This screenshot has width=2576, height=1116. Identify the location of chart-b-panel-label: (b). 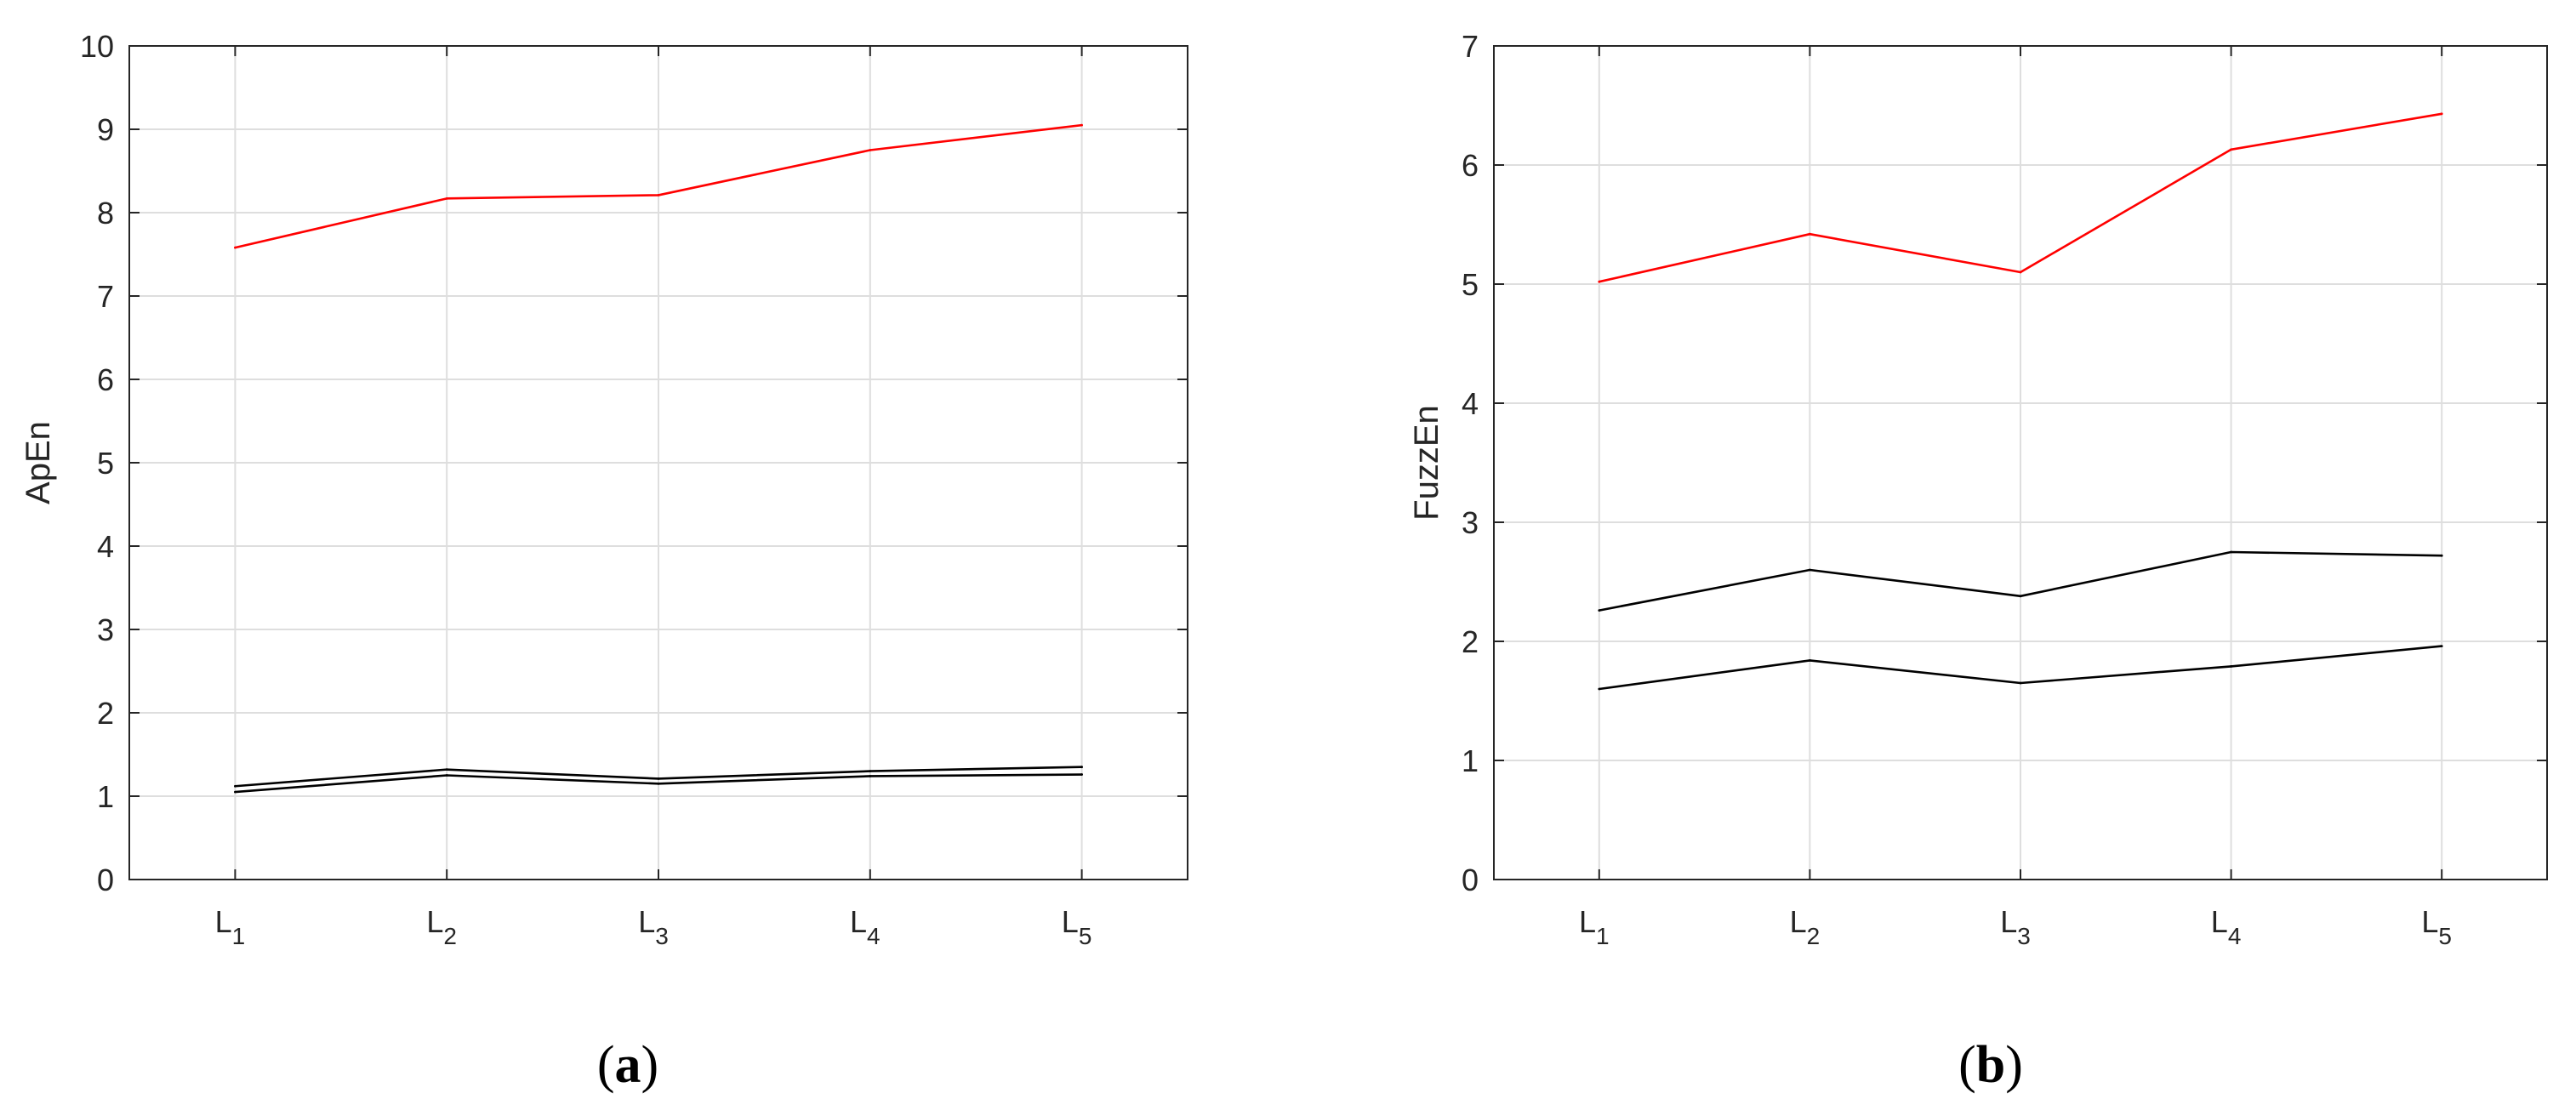
(1990, 1065).